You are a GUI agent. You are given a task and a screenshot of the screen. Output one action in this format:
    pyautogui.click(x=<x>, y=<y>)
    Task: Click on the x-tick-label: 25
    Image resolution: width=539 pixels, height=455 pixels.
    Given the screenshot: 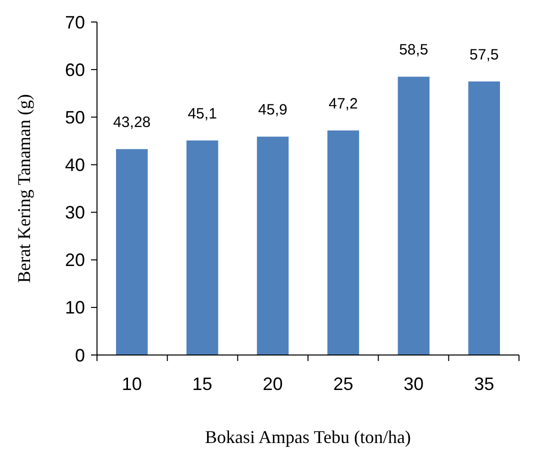 What is the action you would take?
    pyautogui.click(x=343, y=384)
    